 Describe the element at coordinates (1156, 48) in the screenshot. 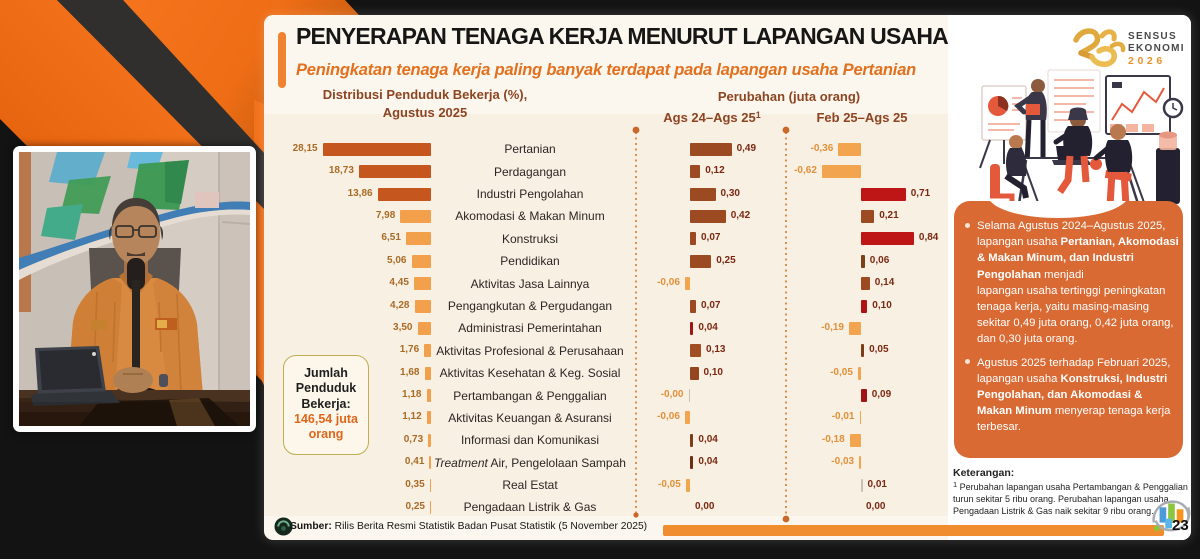

I see `svg-text: EKONOMI` at that location.